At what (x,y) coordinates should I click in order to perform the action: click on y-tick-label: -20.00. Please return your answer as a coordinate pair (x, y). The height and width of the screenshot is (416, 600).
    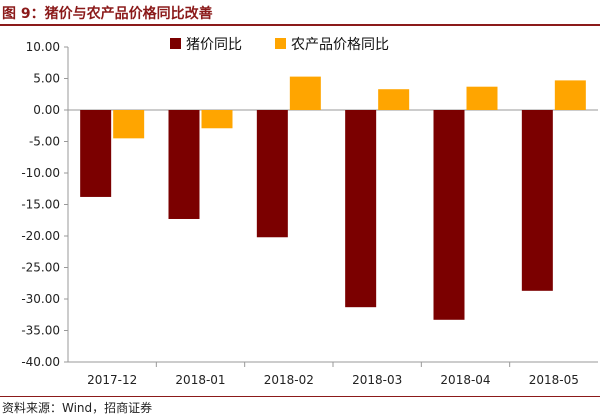
    Looking at the image, I should click on (40, 236).